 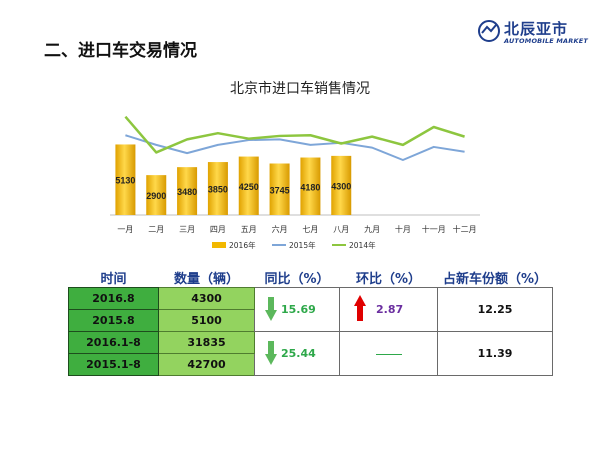 I want to click on chart-title: 北京市进口车销售情况, so click(x=300, y=89).